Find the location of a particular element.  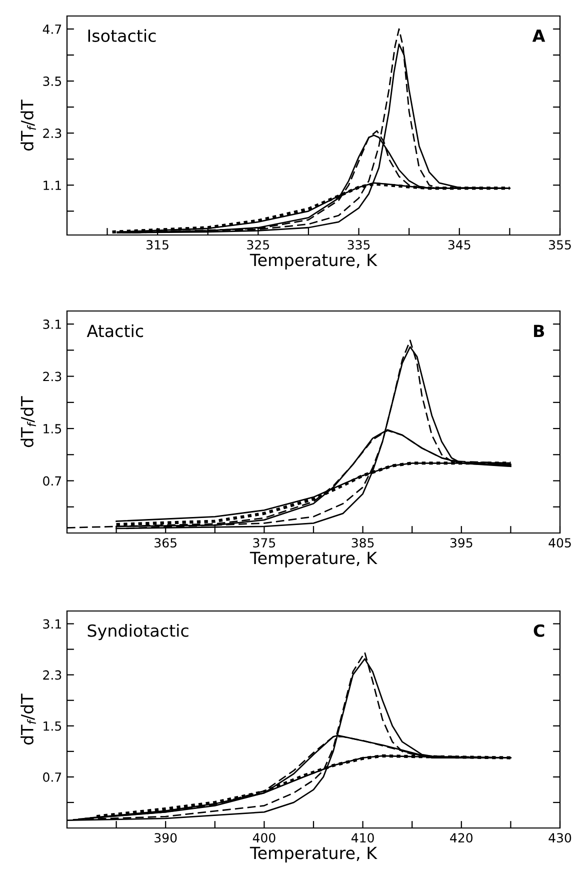

annotation: Syndiotactic is located at coordinates (138, 632).